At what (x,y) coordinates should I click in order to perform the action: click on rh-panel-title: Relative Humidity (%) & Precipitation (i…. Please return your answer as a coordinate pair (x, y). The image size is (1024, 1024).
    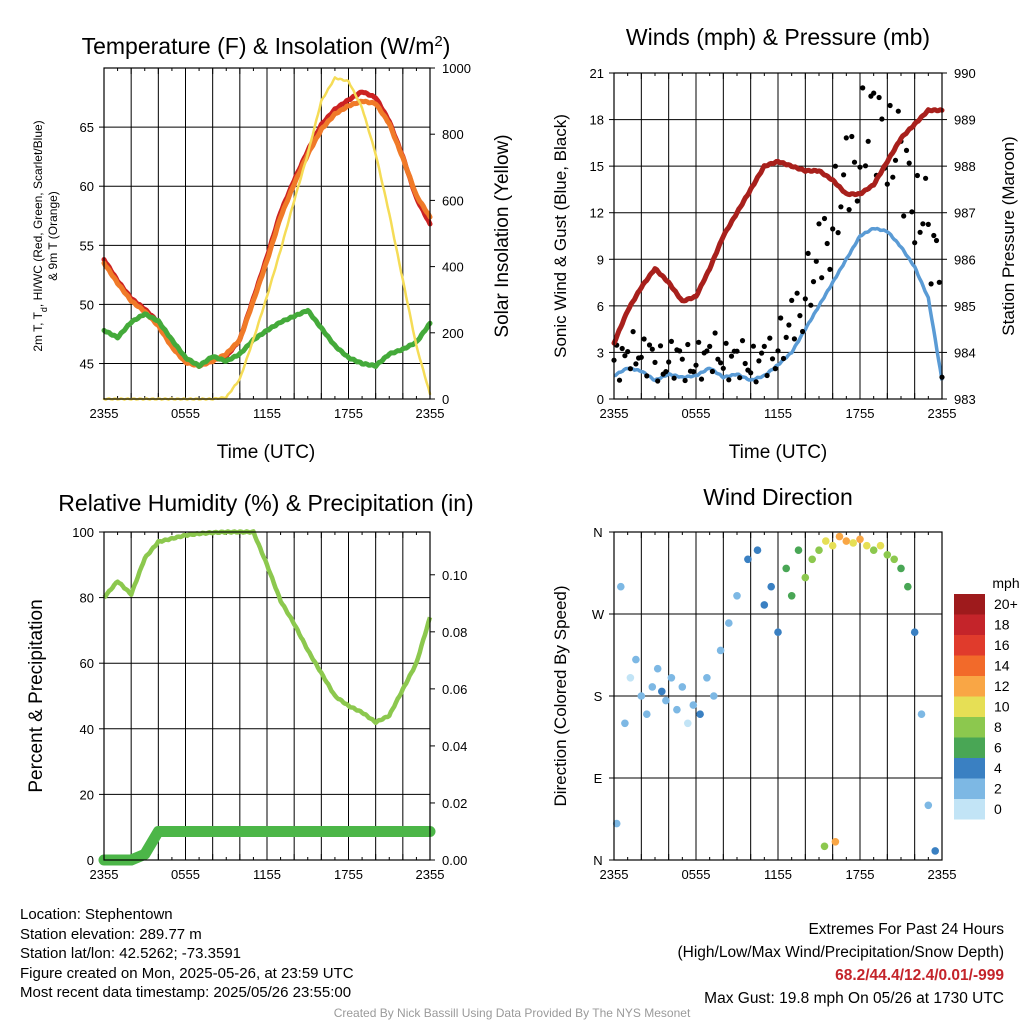
    Looking at the image, I should click on (265, 503).